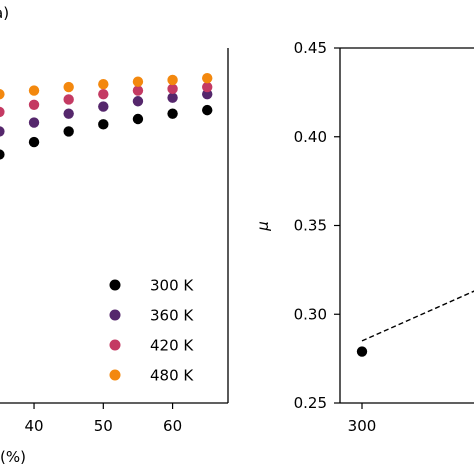 The height and width of the screenshot is (474, 474). I want to click on right-y-ticks: 0.25 0.30 0.35 0.40 0.45, so click(317, 225).